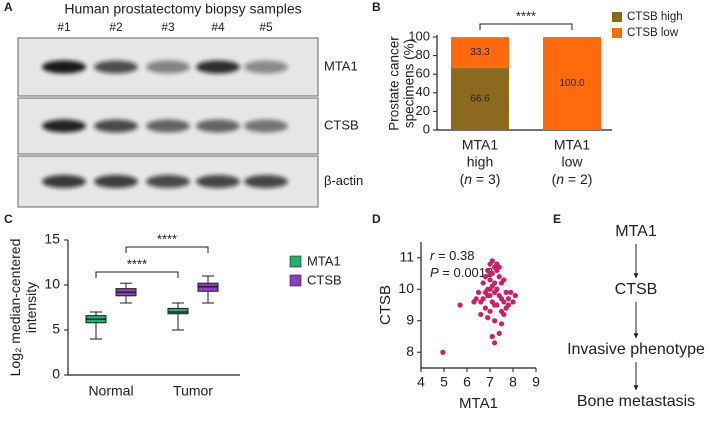 The width and height of the screenshot is (709, 421). What do you see at coordinates (461, 272) in the screenshot?
I see `annotation: P = 0.0013` at bounding box center [461, 272].